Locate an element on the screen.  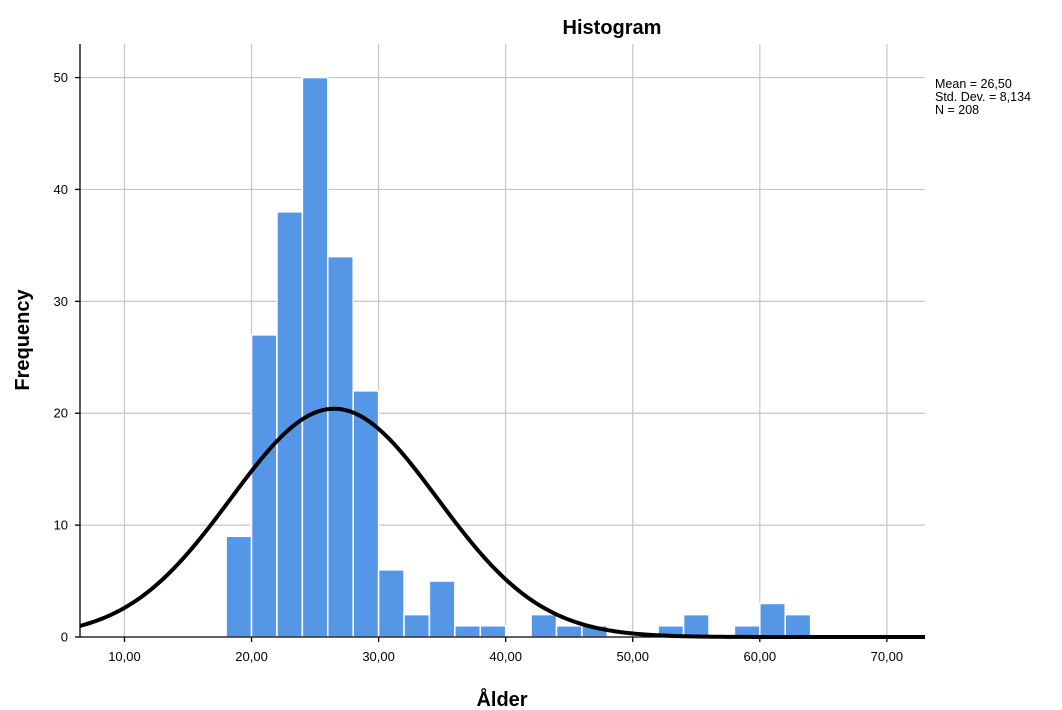
x-tick-label: 50,00 is located at coordinates (632, 656).